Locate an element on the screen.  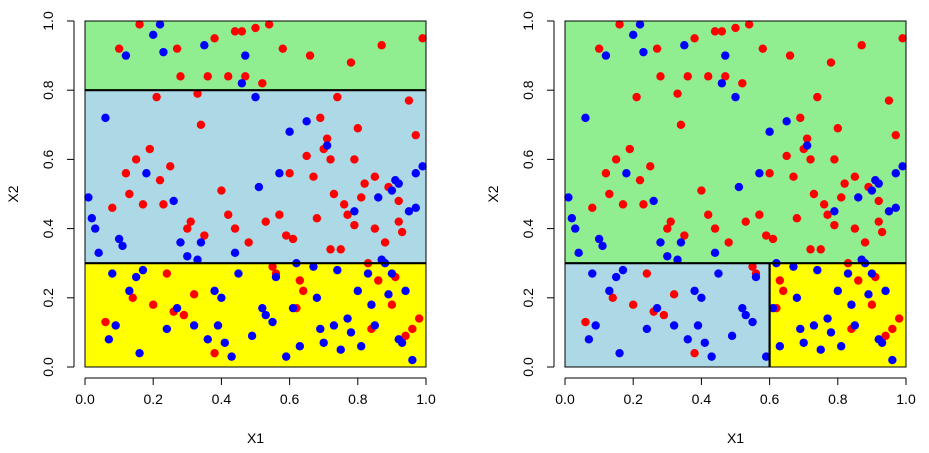
x-tick-label-5: 1.0 is located at coordinates (426, 399).